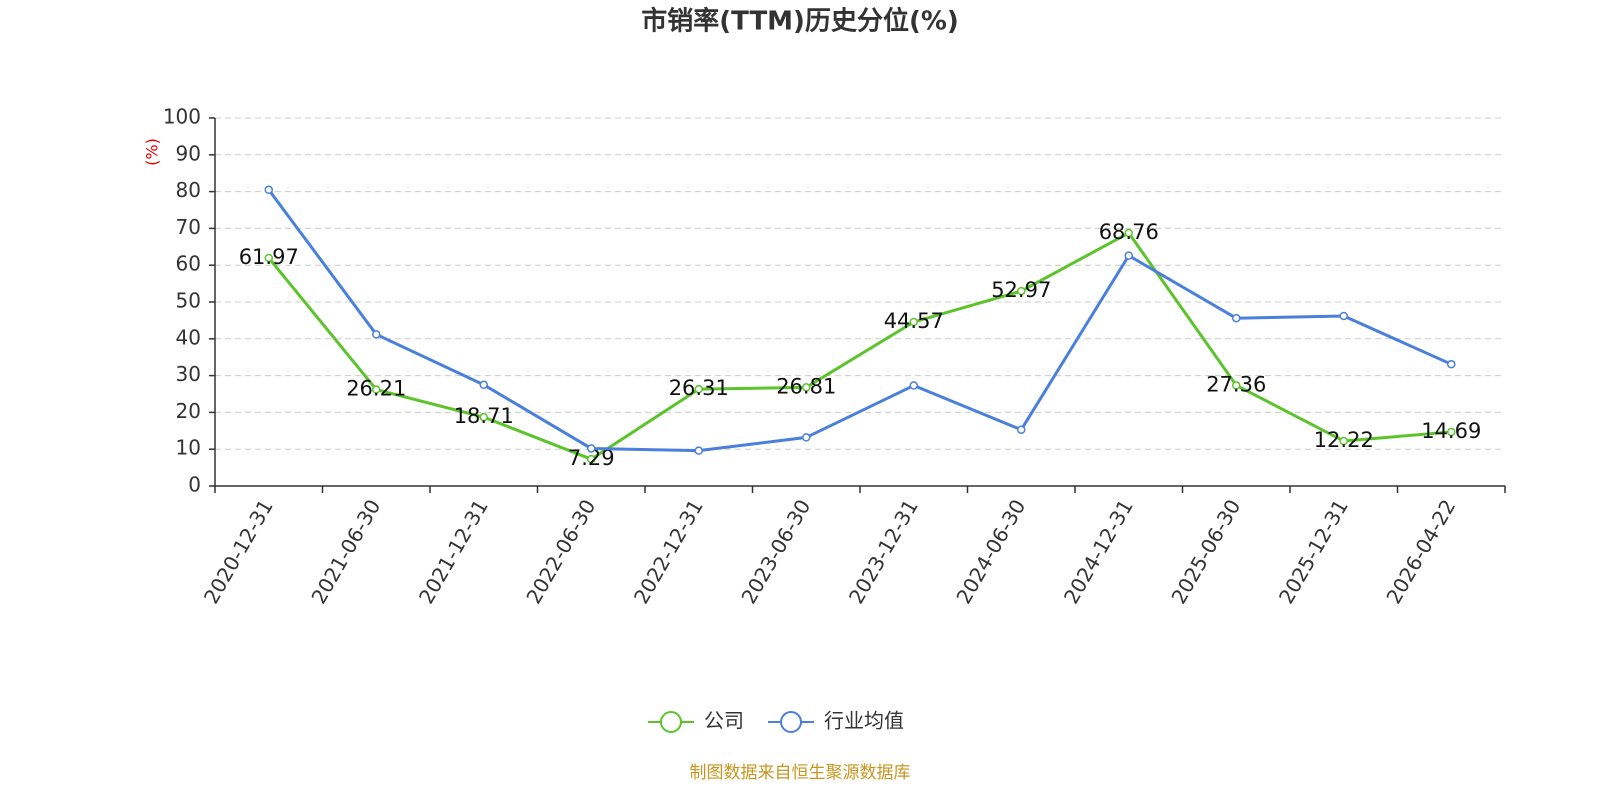 Image resolution: width=1600 pixels, height=800 pixels. Describe the element at coordinates (188, 337) in the screenshot. I see `y-tick-label: 40` at that location.